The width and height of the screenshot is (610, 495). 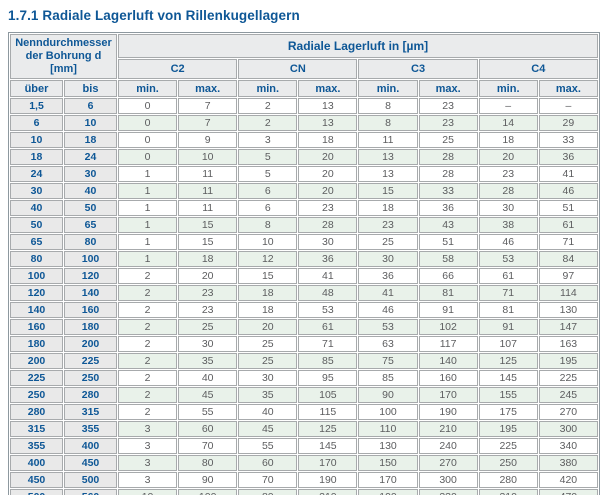 I want to click on bore-diameter-cell: 10, so click(x=91, y=123).